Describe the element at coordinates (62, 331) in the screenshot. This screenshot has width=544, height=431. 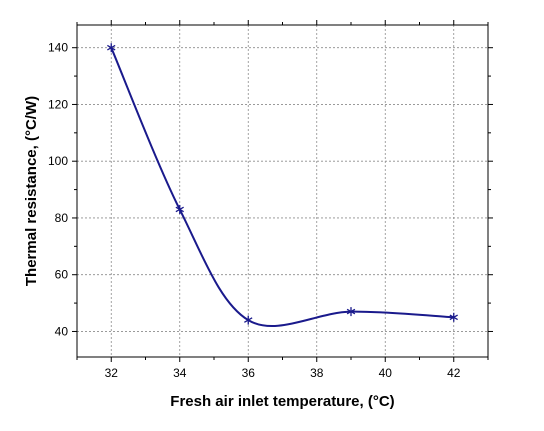
I see `y-tick-label: 40` at that location.